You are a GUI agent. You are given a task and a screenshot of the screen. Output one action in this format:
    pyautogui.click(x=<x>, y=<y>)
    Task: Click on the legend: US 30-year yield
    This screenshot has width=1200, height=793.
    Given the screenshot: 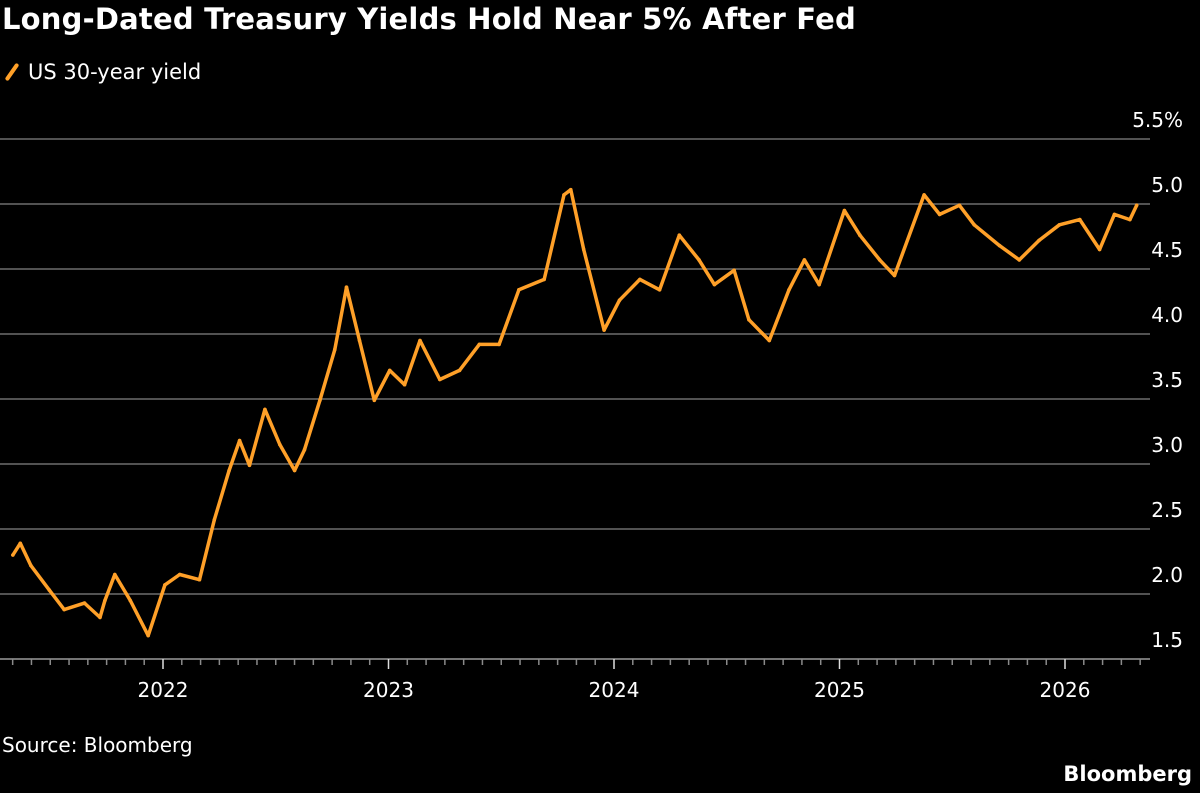 What is the action you would take?
    pyautogui.click(x=102, y=72)
    